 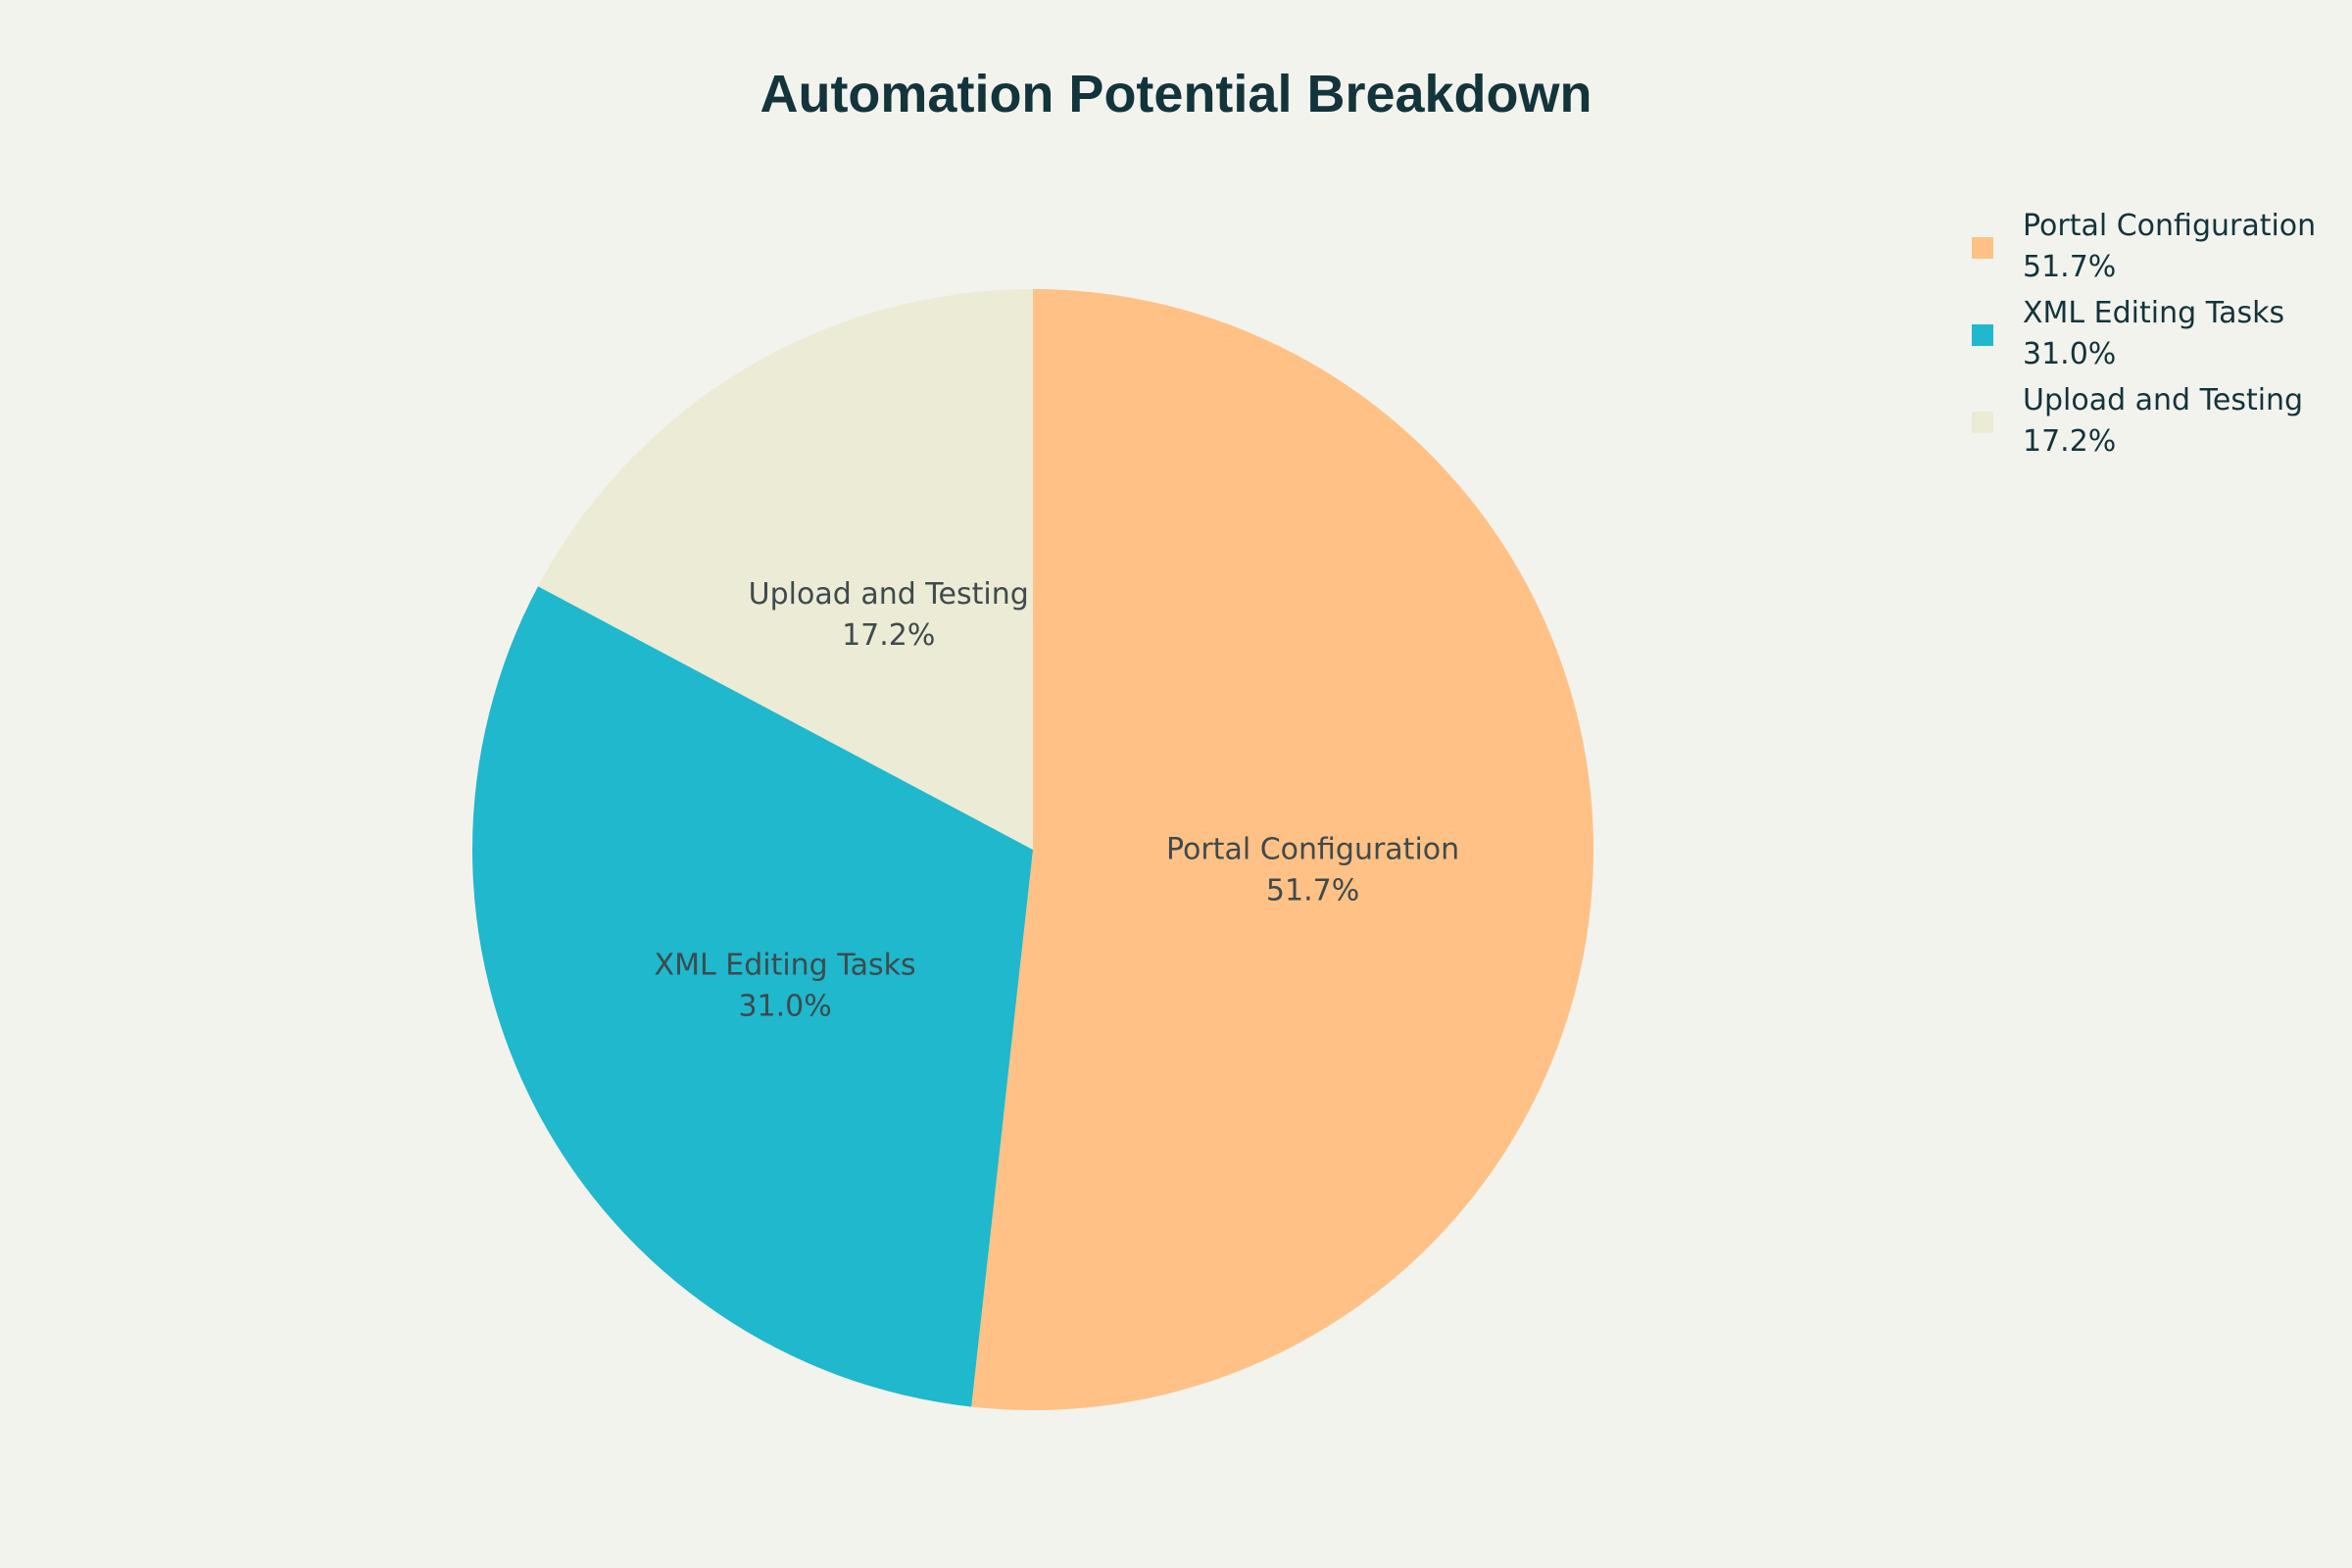 I want to click on legend-item-xml-editing-tasks: XML Editing Tasks 31.0%, so click(x=2128, y=333).